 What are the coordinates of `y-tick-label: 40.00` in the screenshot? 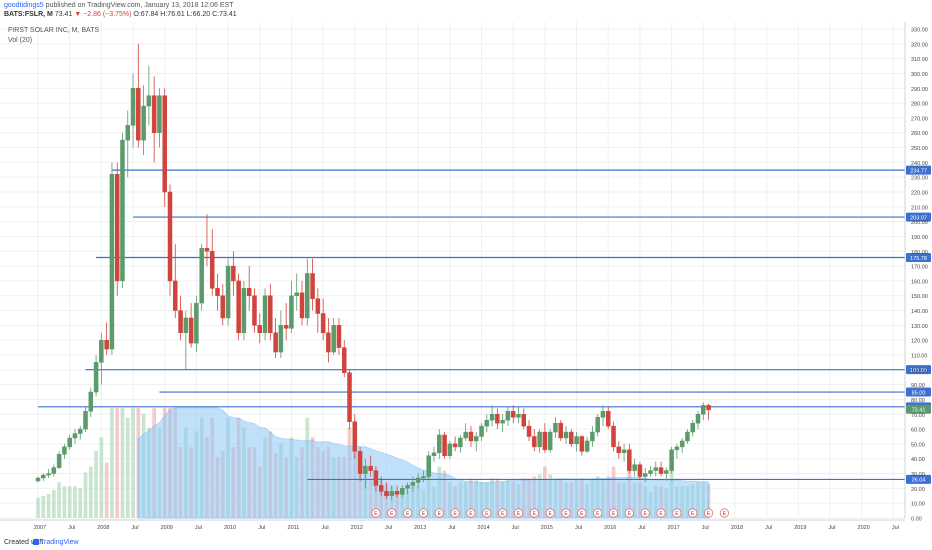 It's located at (918, 460).